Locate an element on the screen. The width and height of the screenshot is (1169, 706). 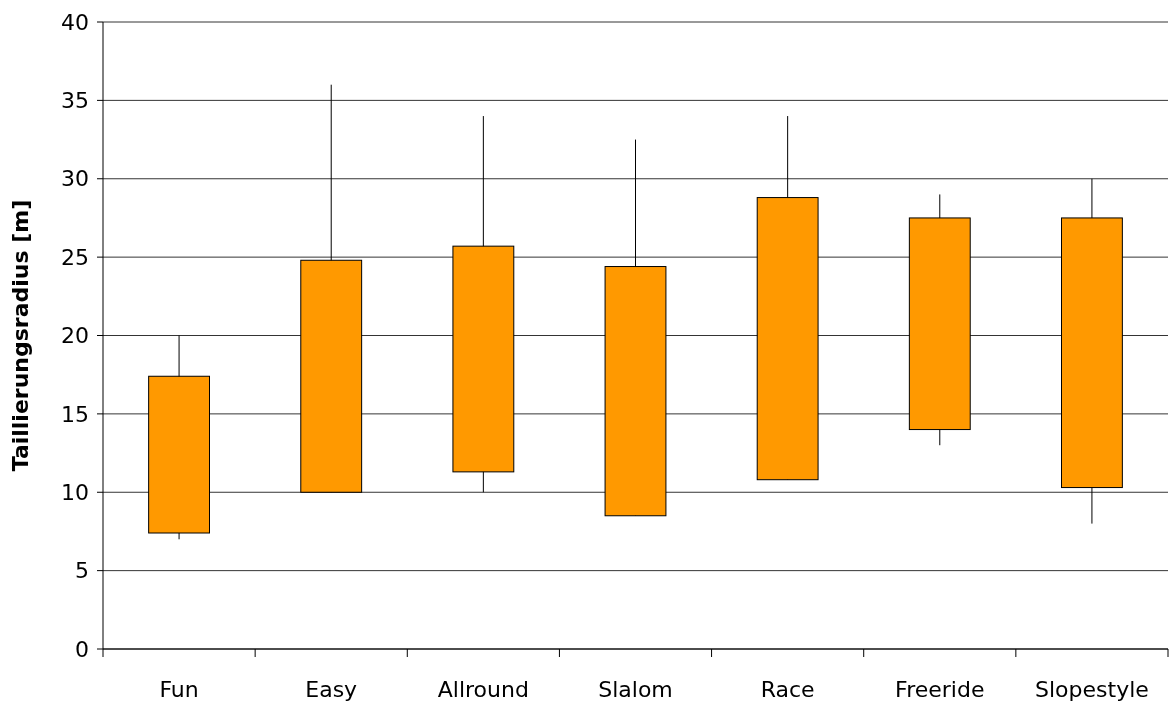
y-tick-label: 25 is located at coordinates (75, 257).